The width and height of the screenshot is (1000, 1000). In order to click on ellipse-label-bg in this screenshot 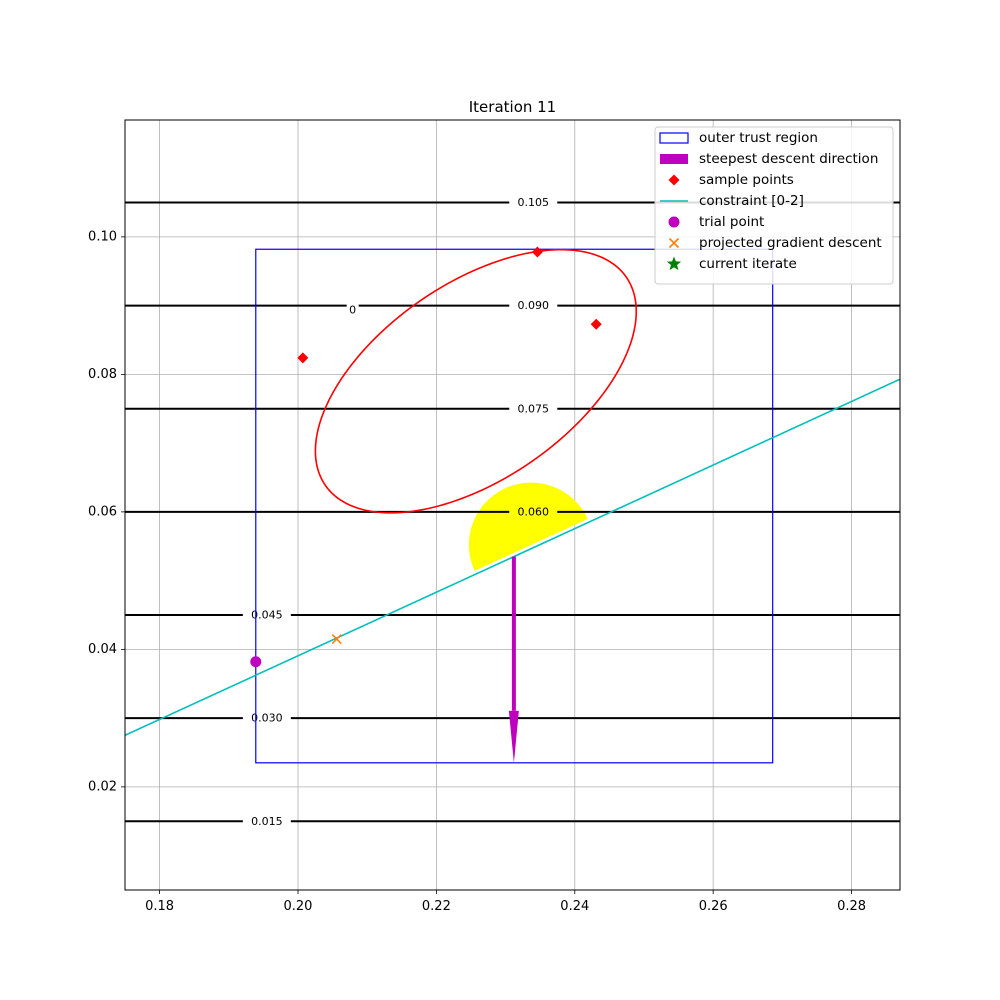, I will do `click(352, 309)`.